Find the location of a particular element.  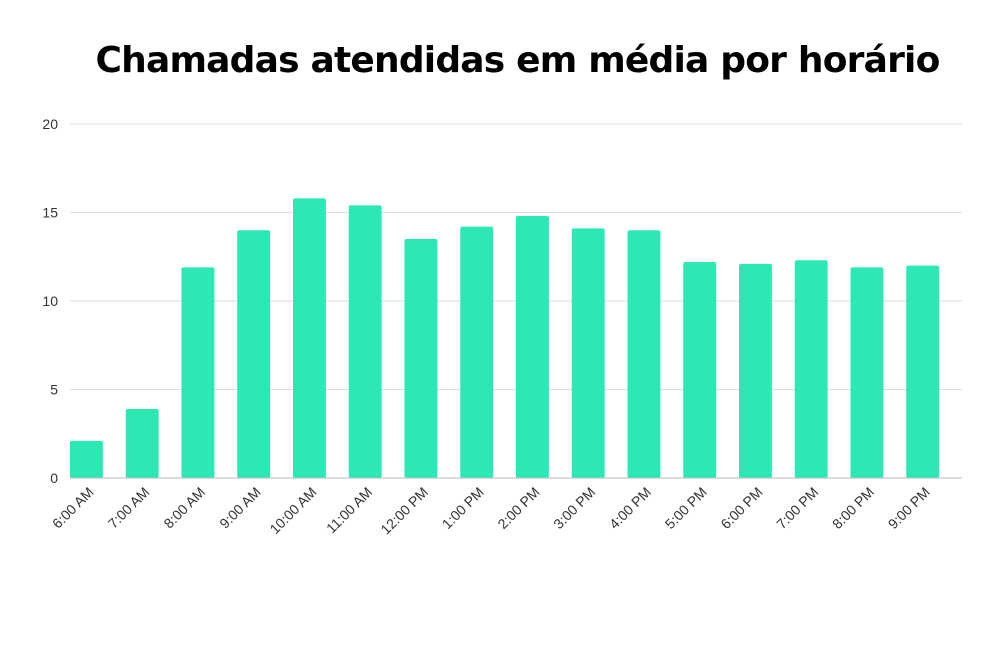

x-tick-label: 2:00 PM is located at coordinates (518, 508).